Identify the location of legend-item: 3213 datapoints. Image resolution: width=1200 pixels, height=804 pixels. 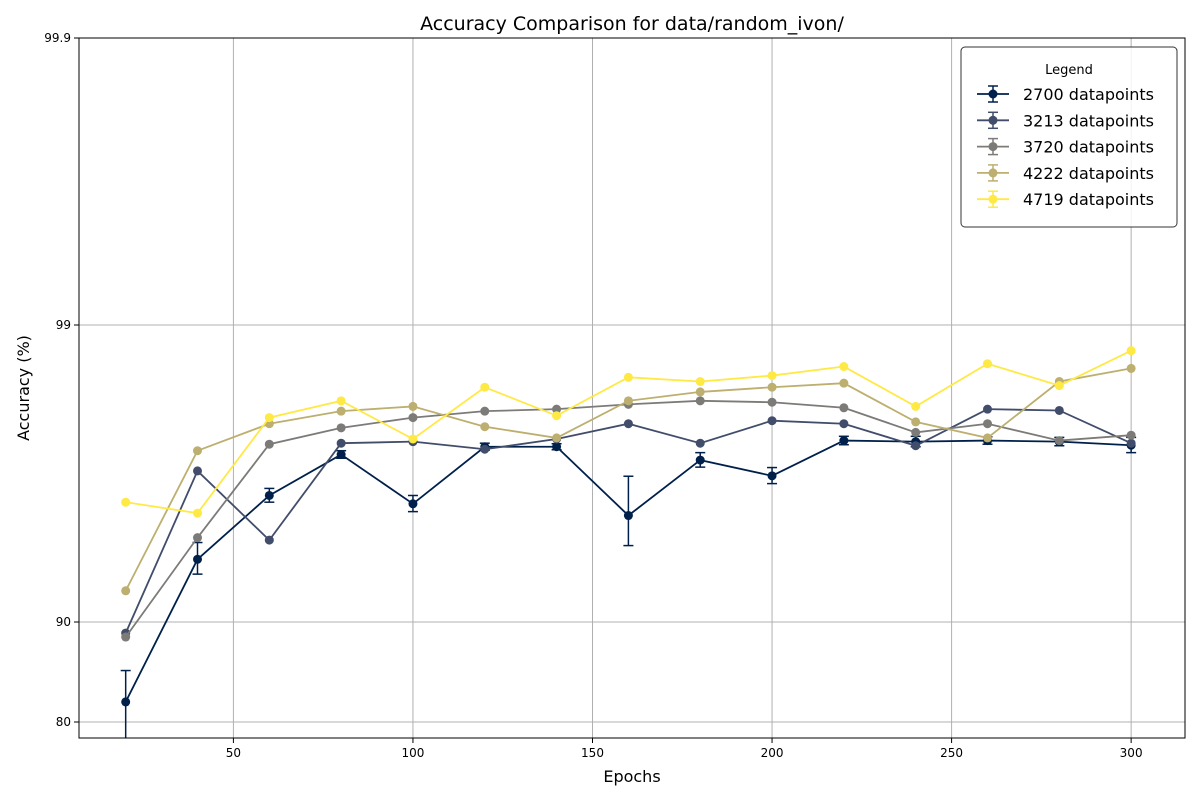
(1065, 120).